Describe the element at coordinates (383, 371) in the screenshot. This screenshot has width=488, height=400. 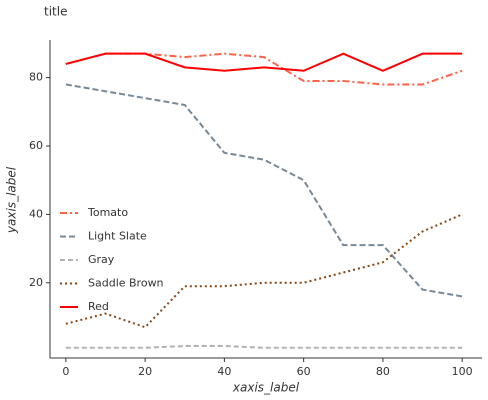
I see `x-tick-label: 80` at that location.